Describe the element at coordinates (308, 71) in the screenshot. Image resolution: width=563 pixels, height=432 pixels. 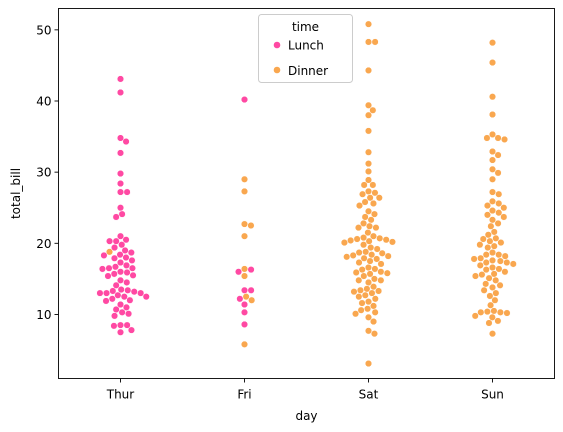
I see `legend-label-dinner: Dinner` at that location.